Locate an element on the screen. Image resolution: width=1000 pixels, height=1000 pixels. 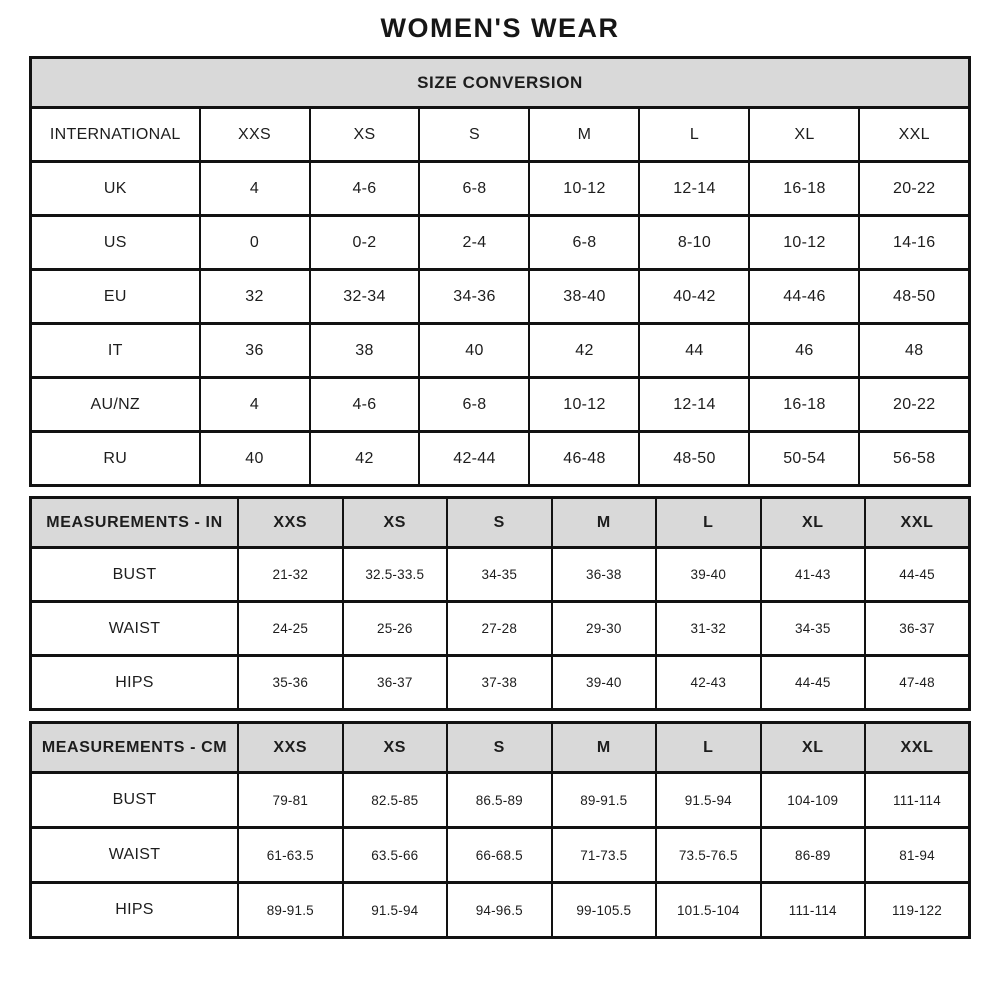
value-cell: 36-37 is located at coordinates (395, 682).